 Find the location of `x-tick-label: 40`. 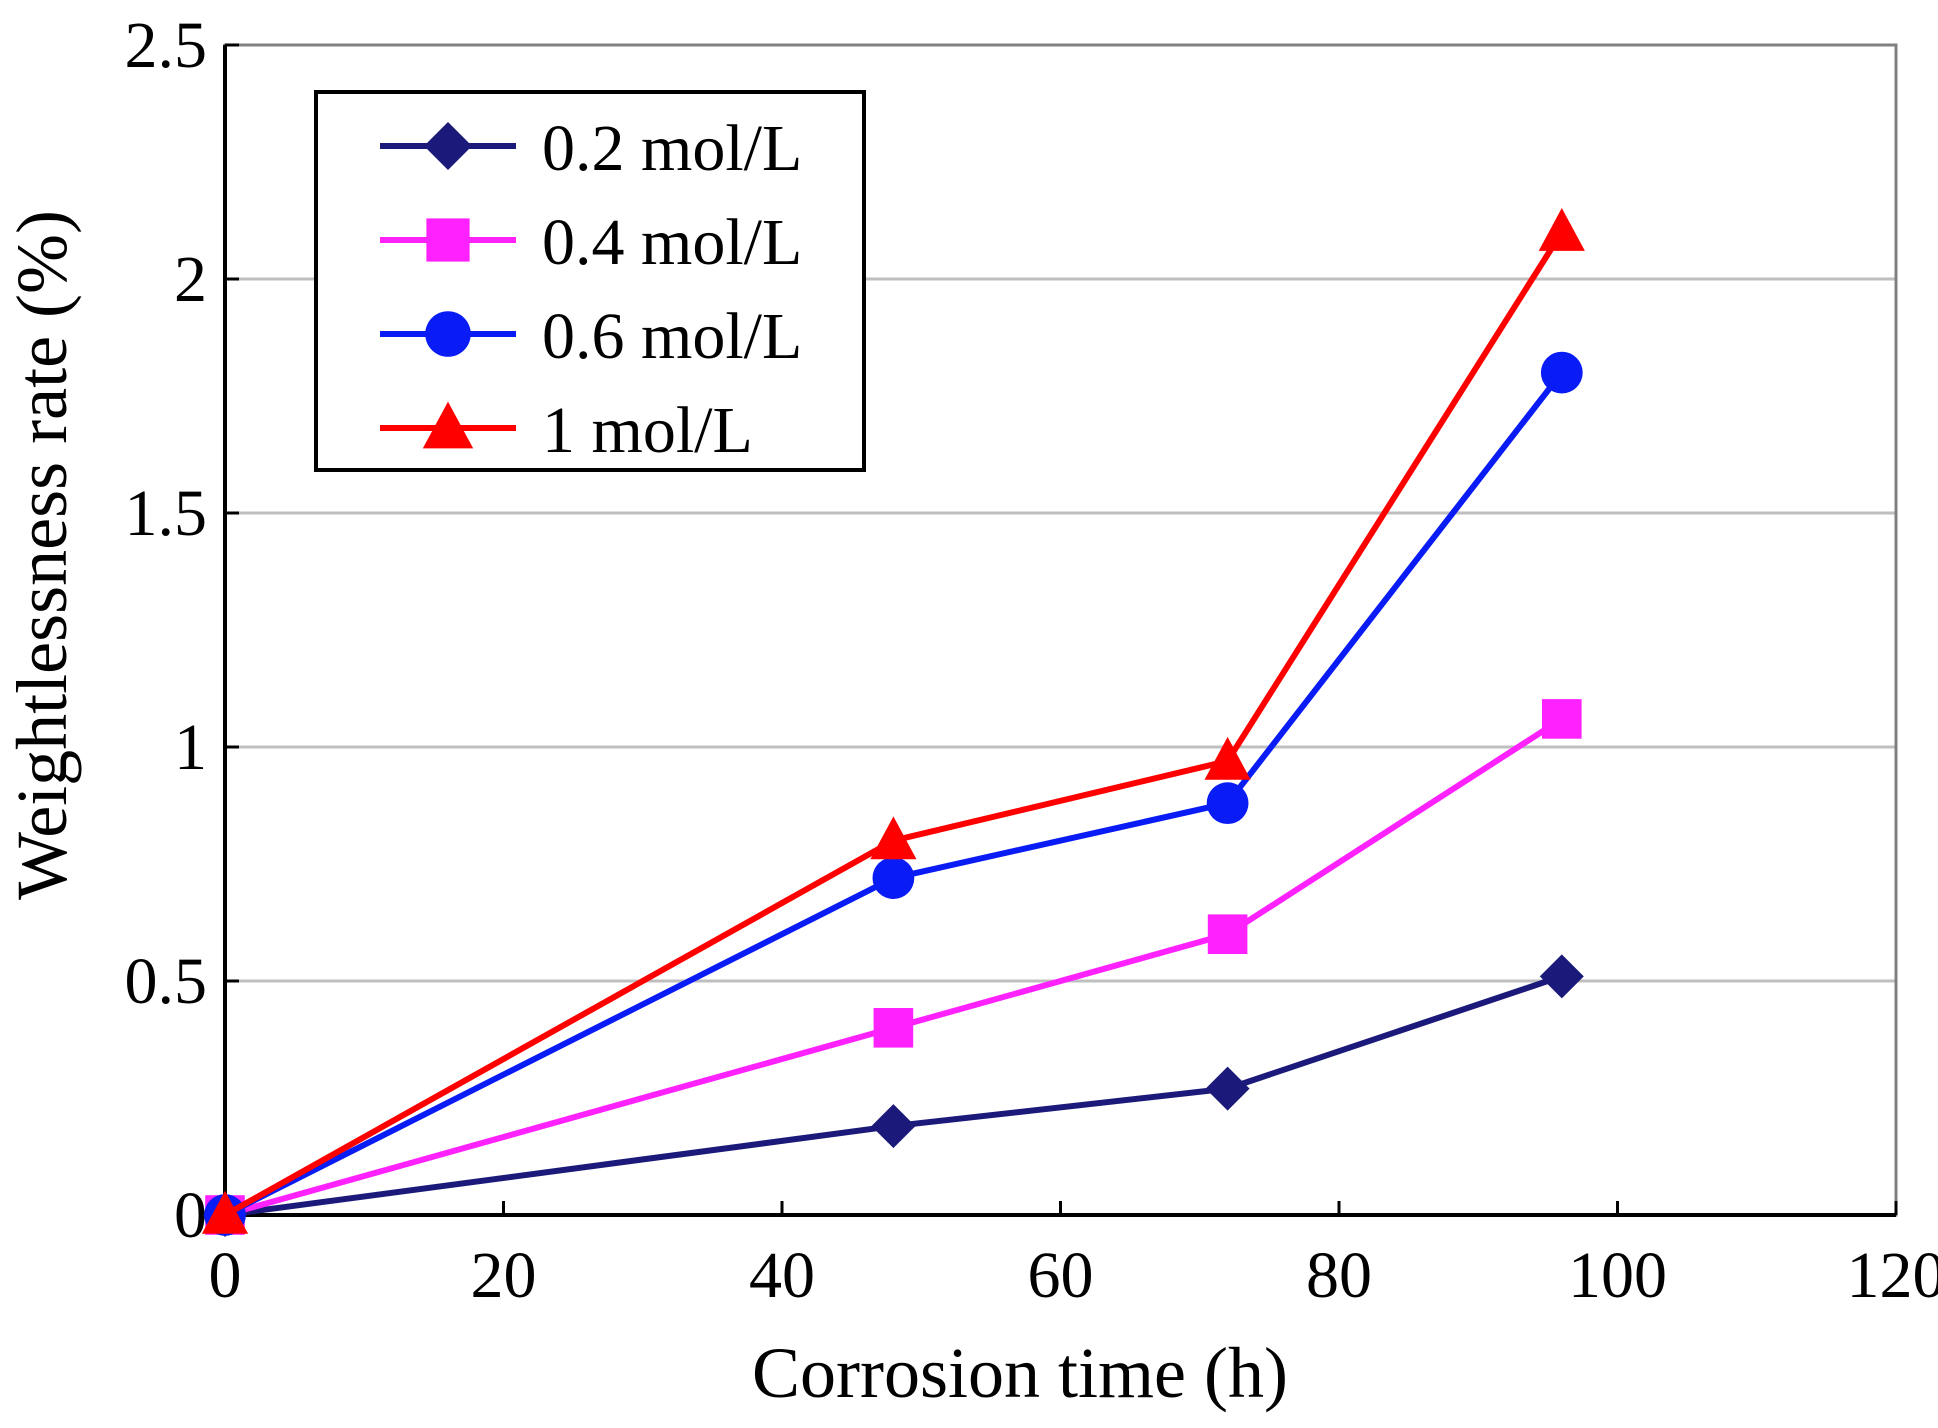

x-tick-label: 40 is located at coordinates (782, 1275).